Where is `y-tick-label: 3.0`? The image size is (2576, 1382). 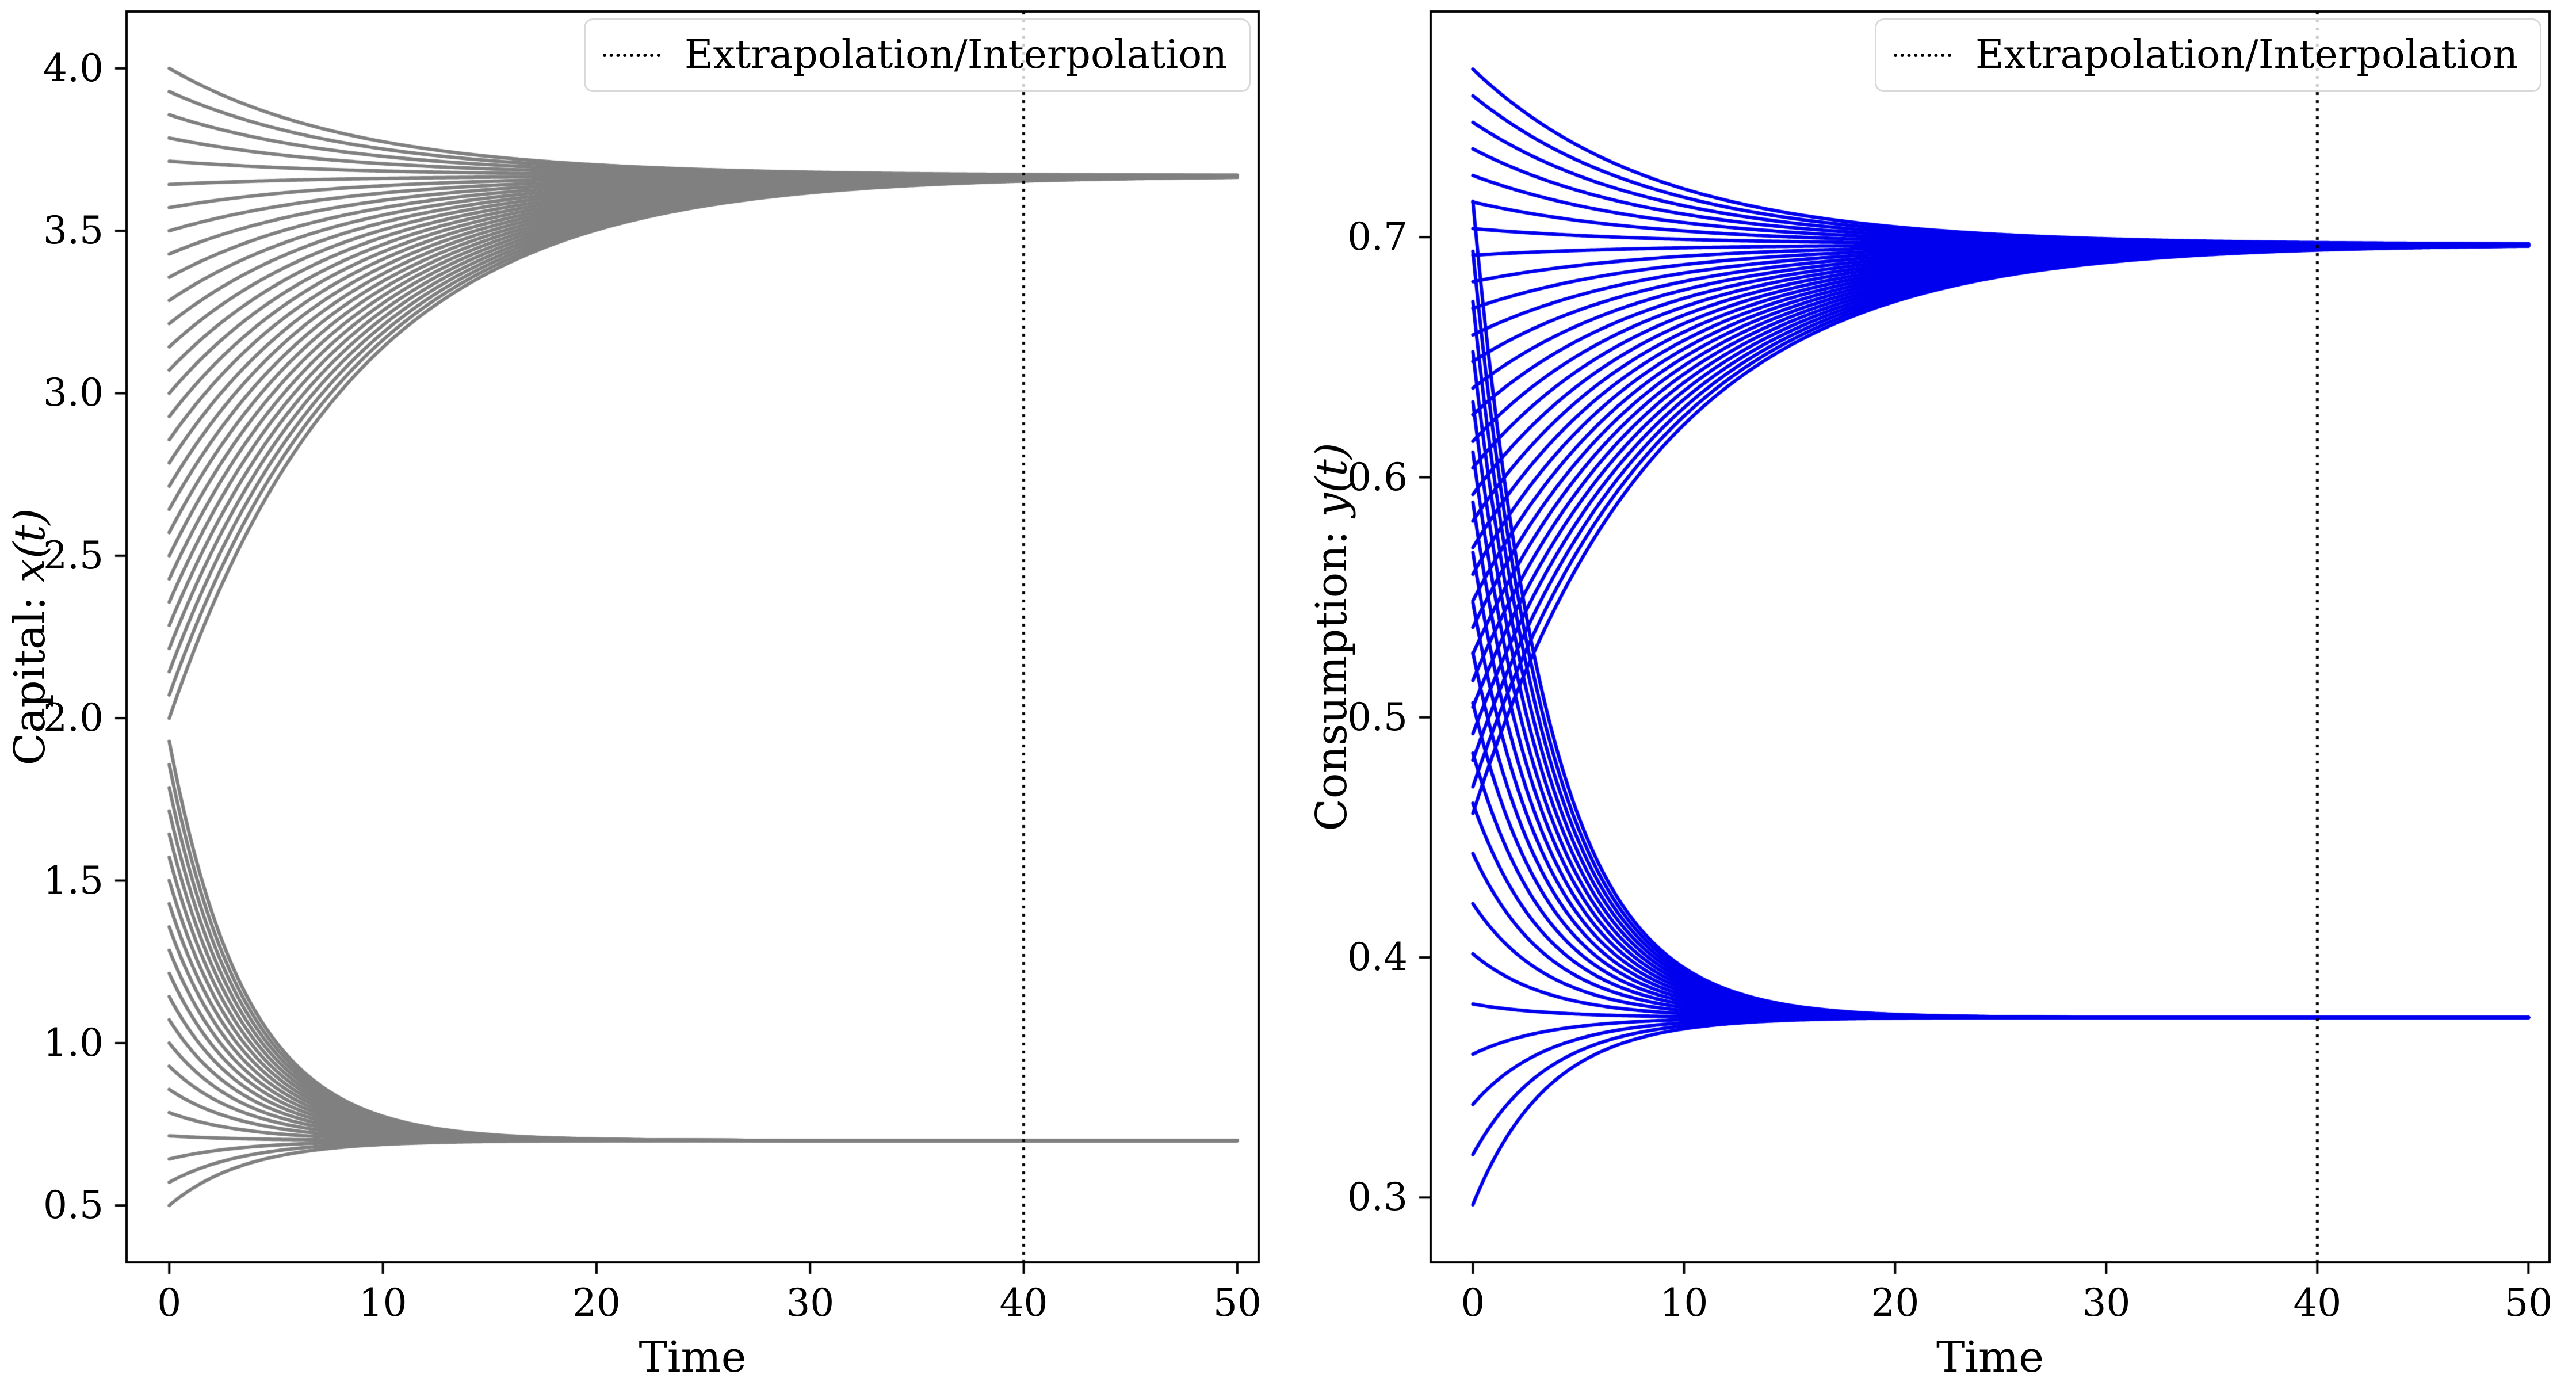 y-tick-label: 3.0 is located at coordinates (73, 393).